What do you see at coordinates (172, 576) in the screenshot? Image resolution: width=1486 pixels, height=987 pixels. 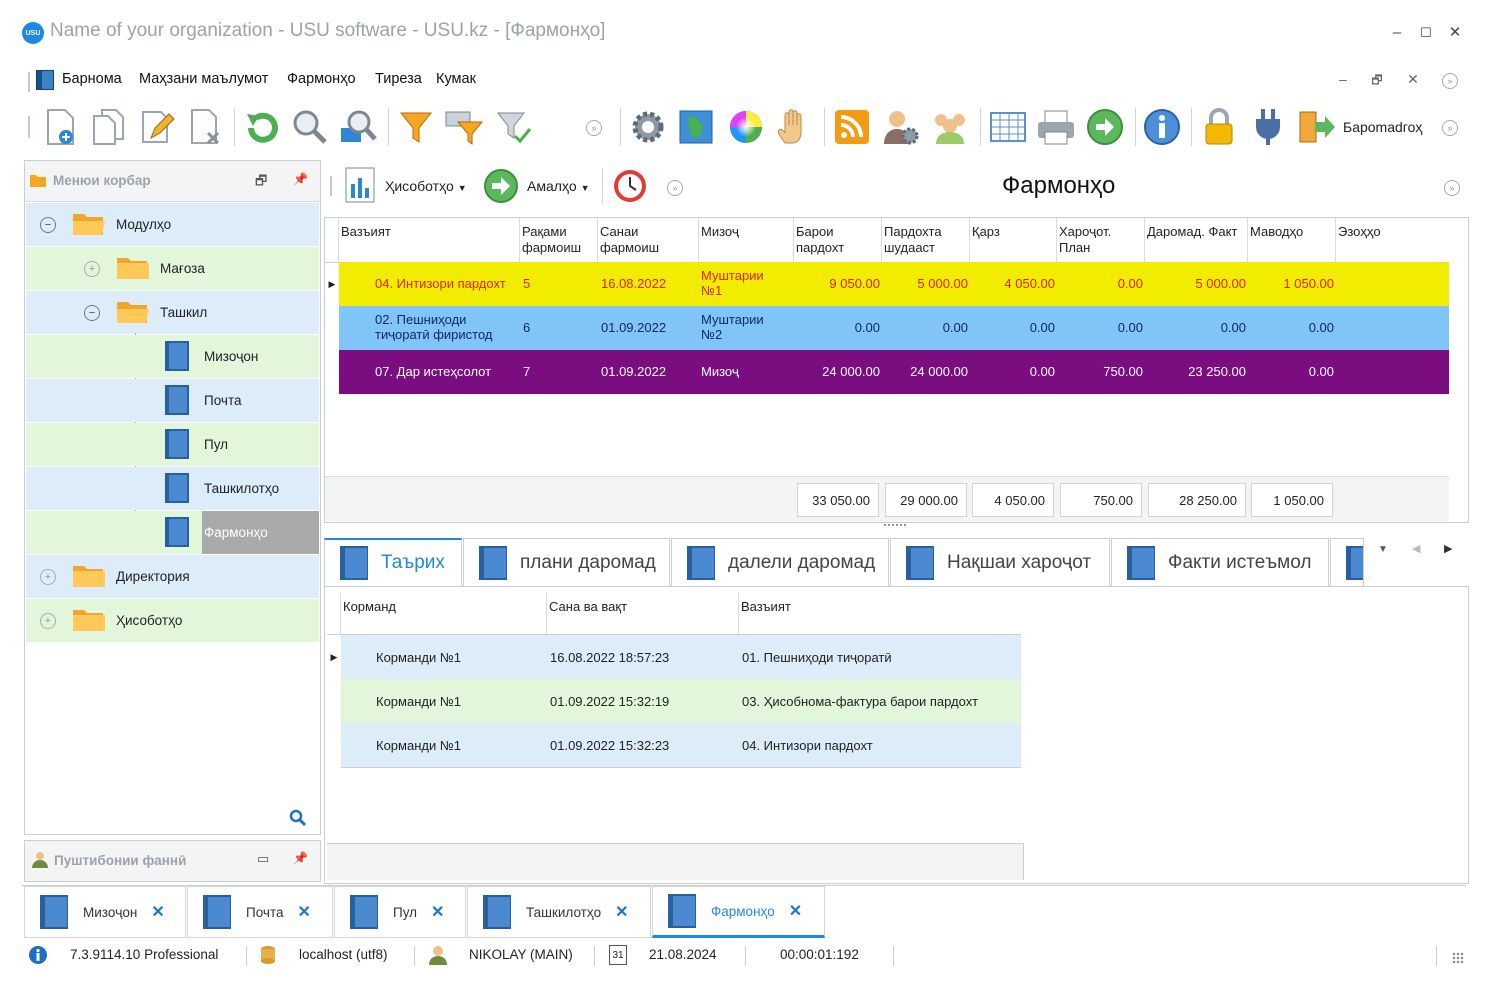 I see `tree-item-directory: + Директория` at bounding box center [172, 576].